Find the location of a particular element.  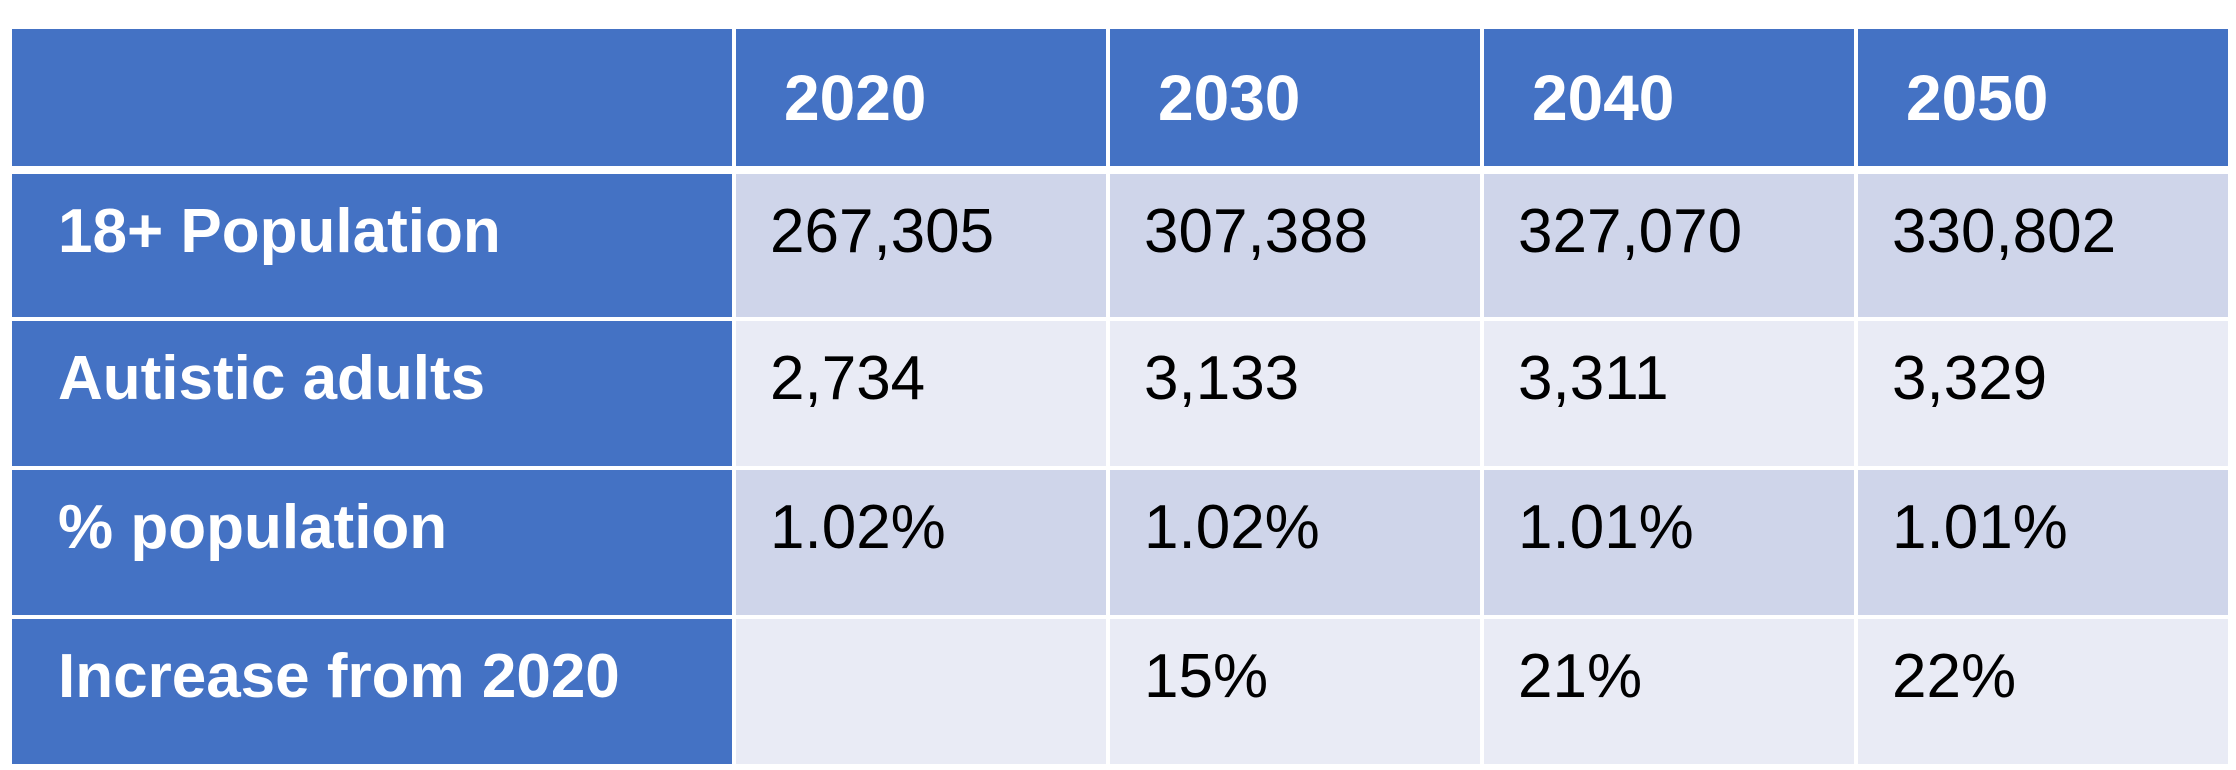

cell-value: 267,305 is located at coordinates (882, 231).